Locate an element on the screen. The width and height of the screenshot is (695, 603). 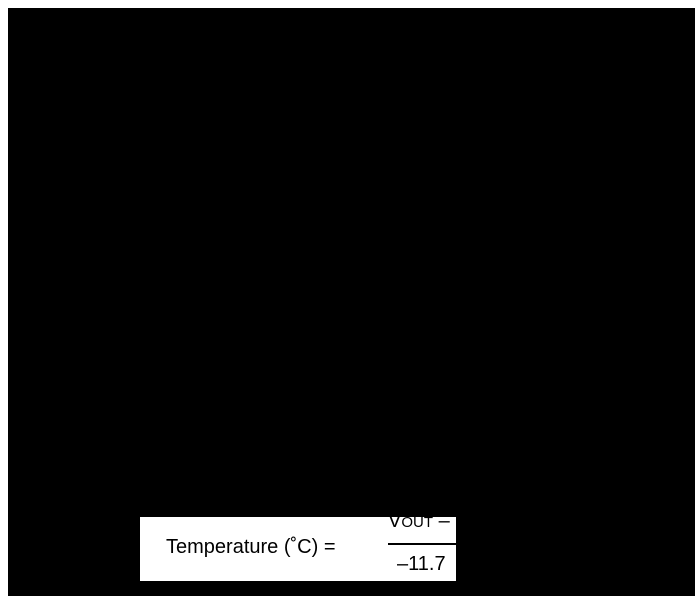
formula-label: Temperature (˚C) = is located at coordinates (251, 547).